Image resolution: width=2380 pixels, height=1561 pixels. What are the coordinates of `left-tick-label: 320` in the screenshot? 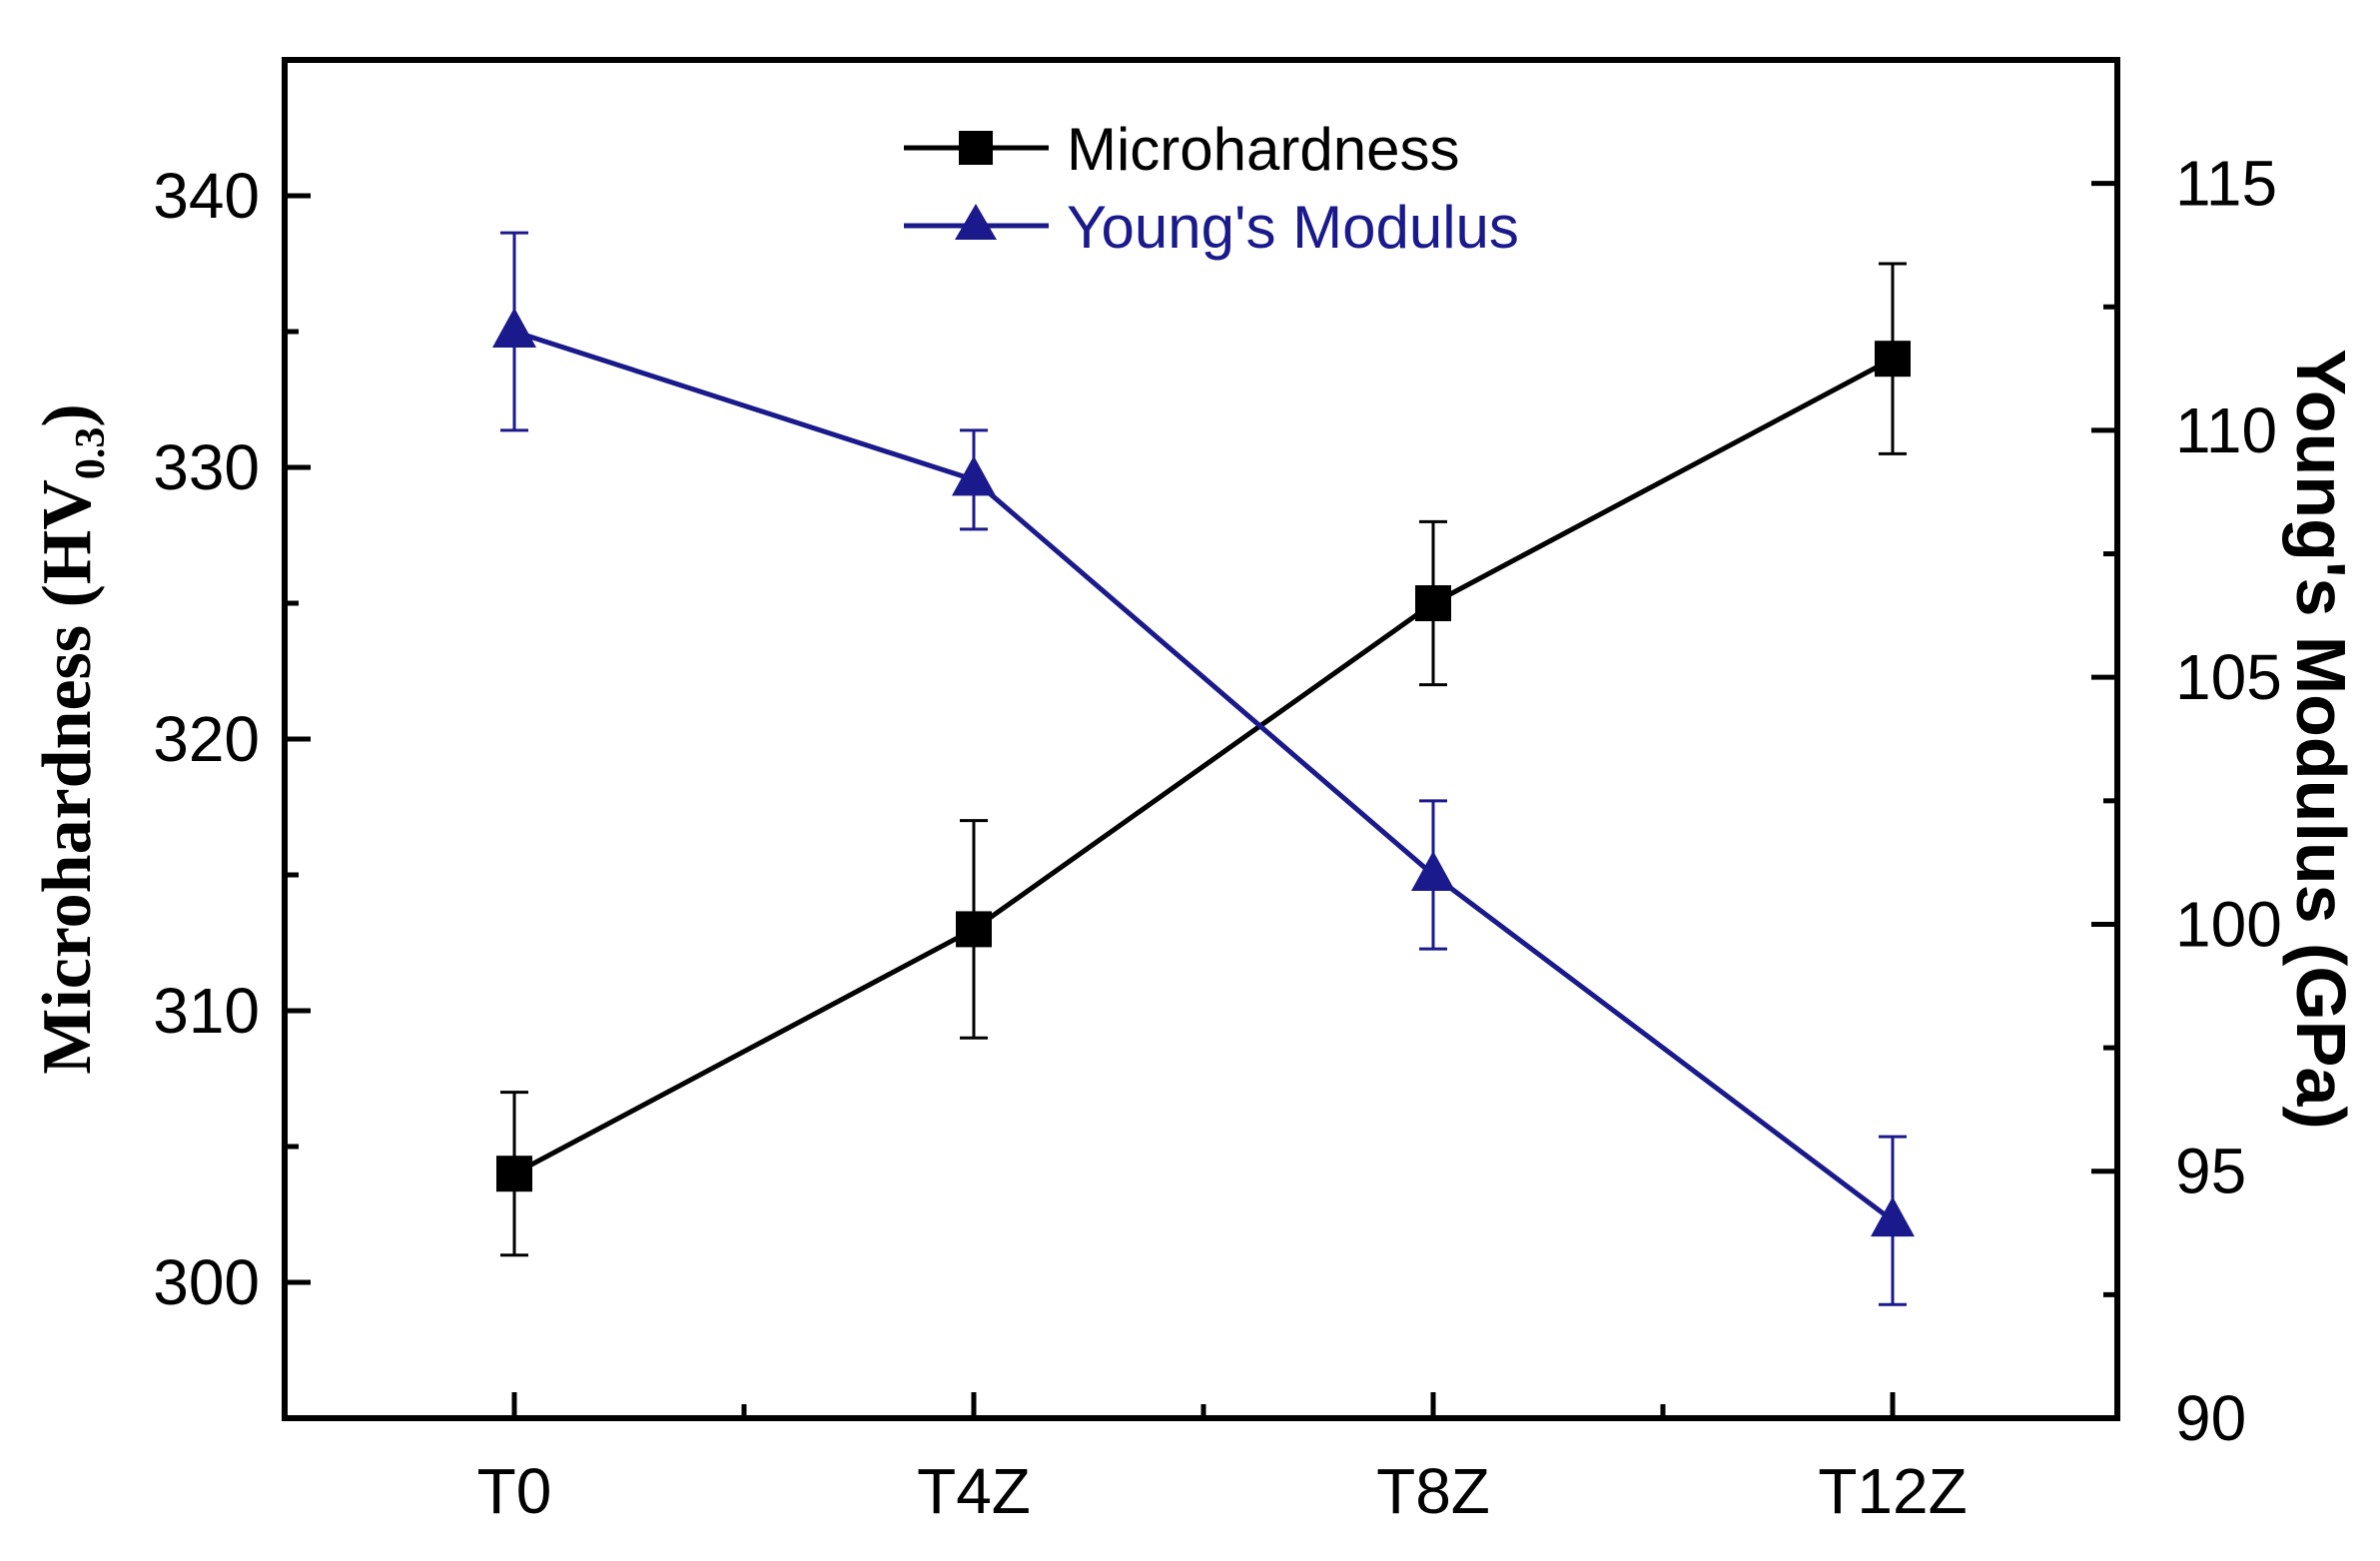 It's located at (206, 739).